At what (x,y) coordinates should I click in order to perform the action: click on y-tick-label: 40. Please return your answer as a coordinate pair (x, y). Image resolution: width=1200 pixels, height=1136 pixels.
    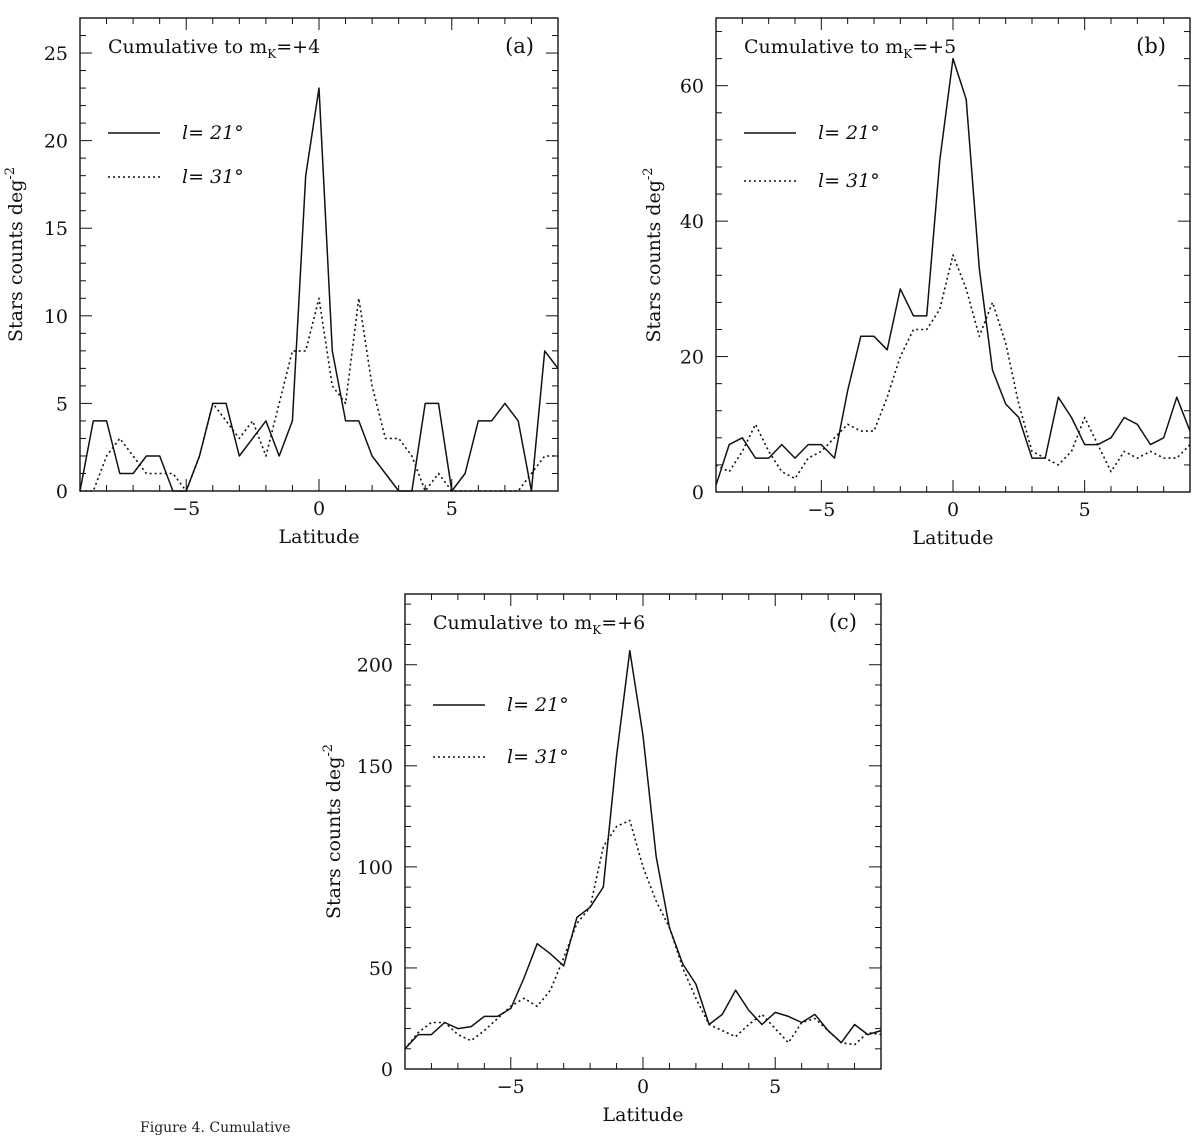
    Looking at the image, I should click on (692, 222).